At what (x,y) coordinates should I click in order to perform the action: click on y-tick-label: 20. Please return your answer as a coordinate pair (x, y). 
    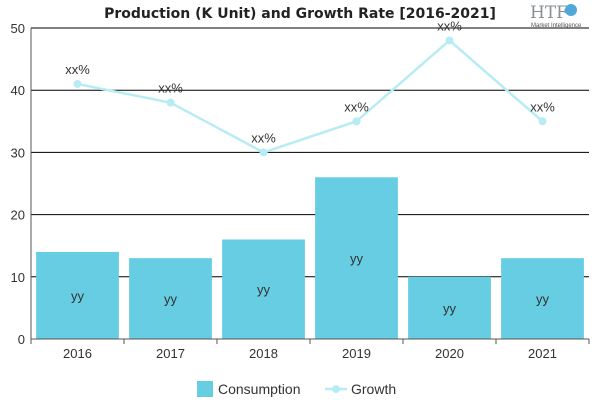
    Looking at the image, I should click on (18, 215).